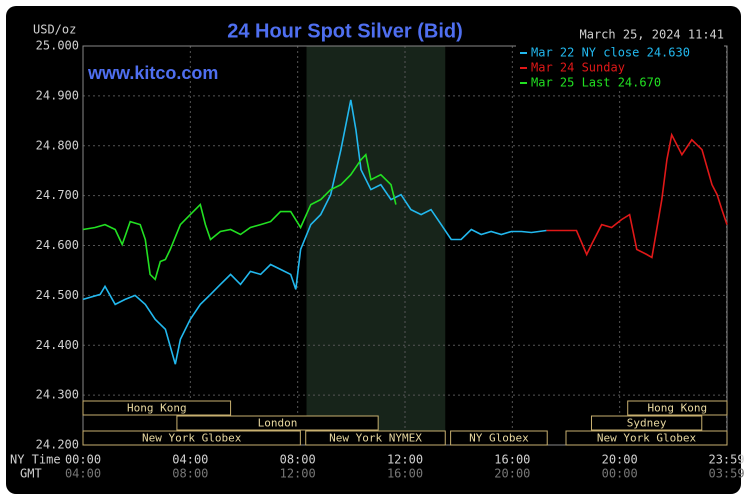  I want to click on x2-tick-label: 03:59, so click(726, 474).